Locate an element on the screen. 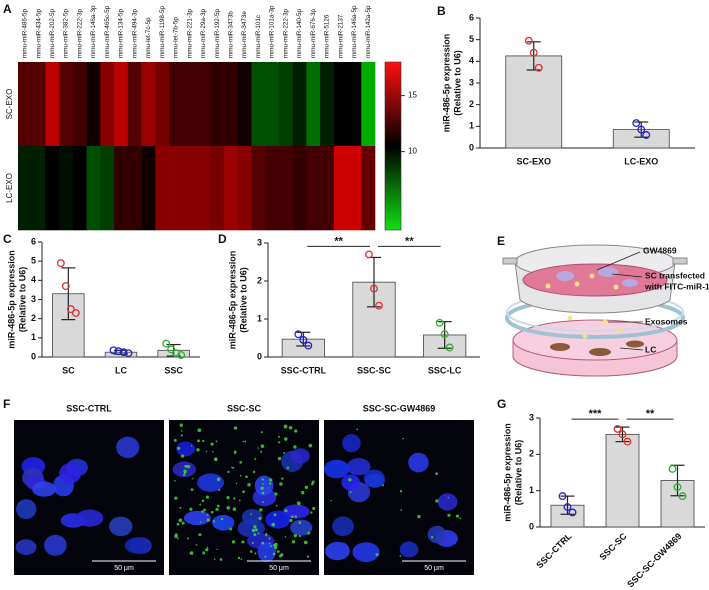  column-label: mmu-miR-382-5p is located at coordinates (66, 33).